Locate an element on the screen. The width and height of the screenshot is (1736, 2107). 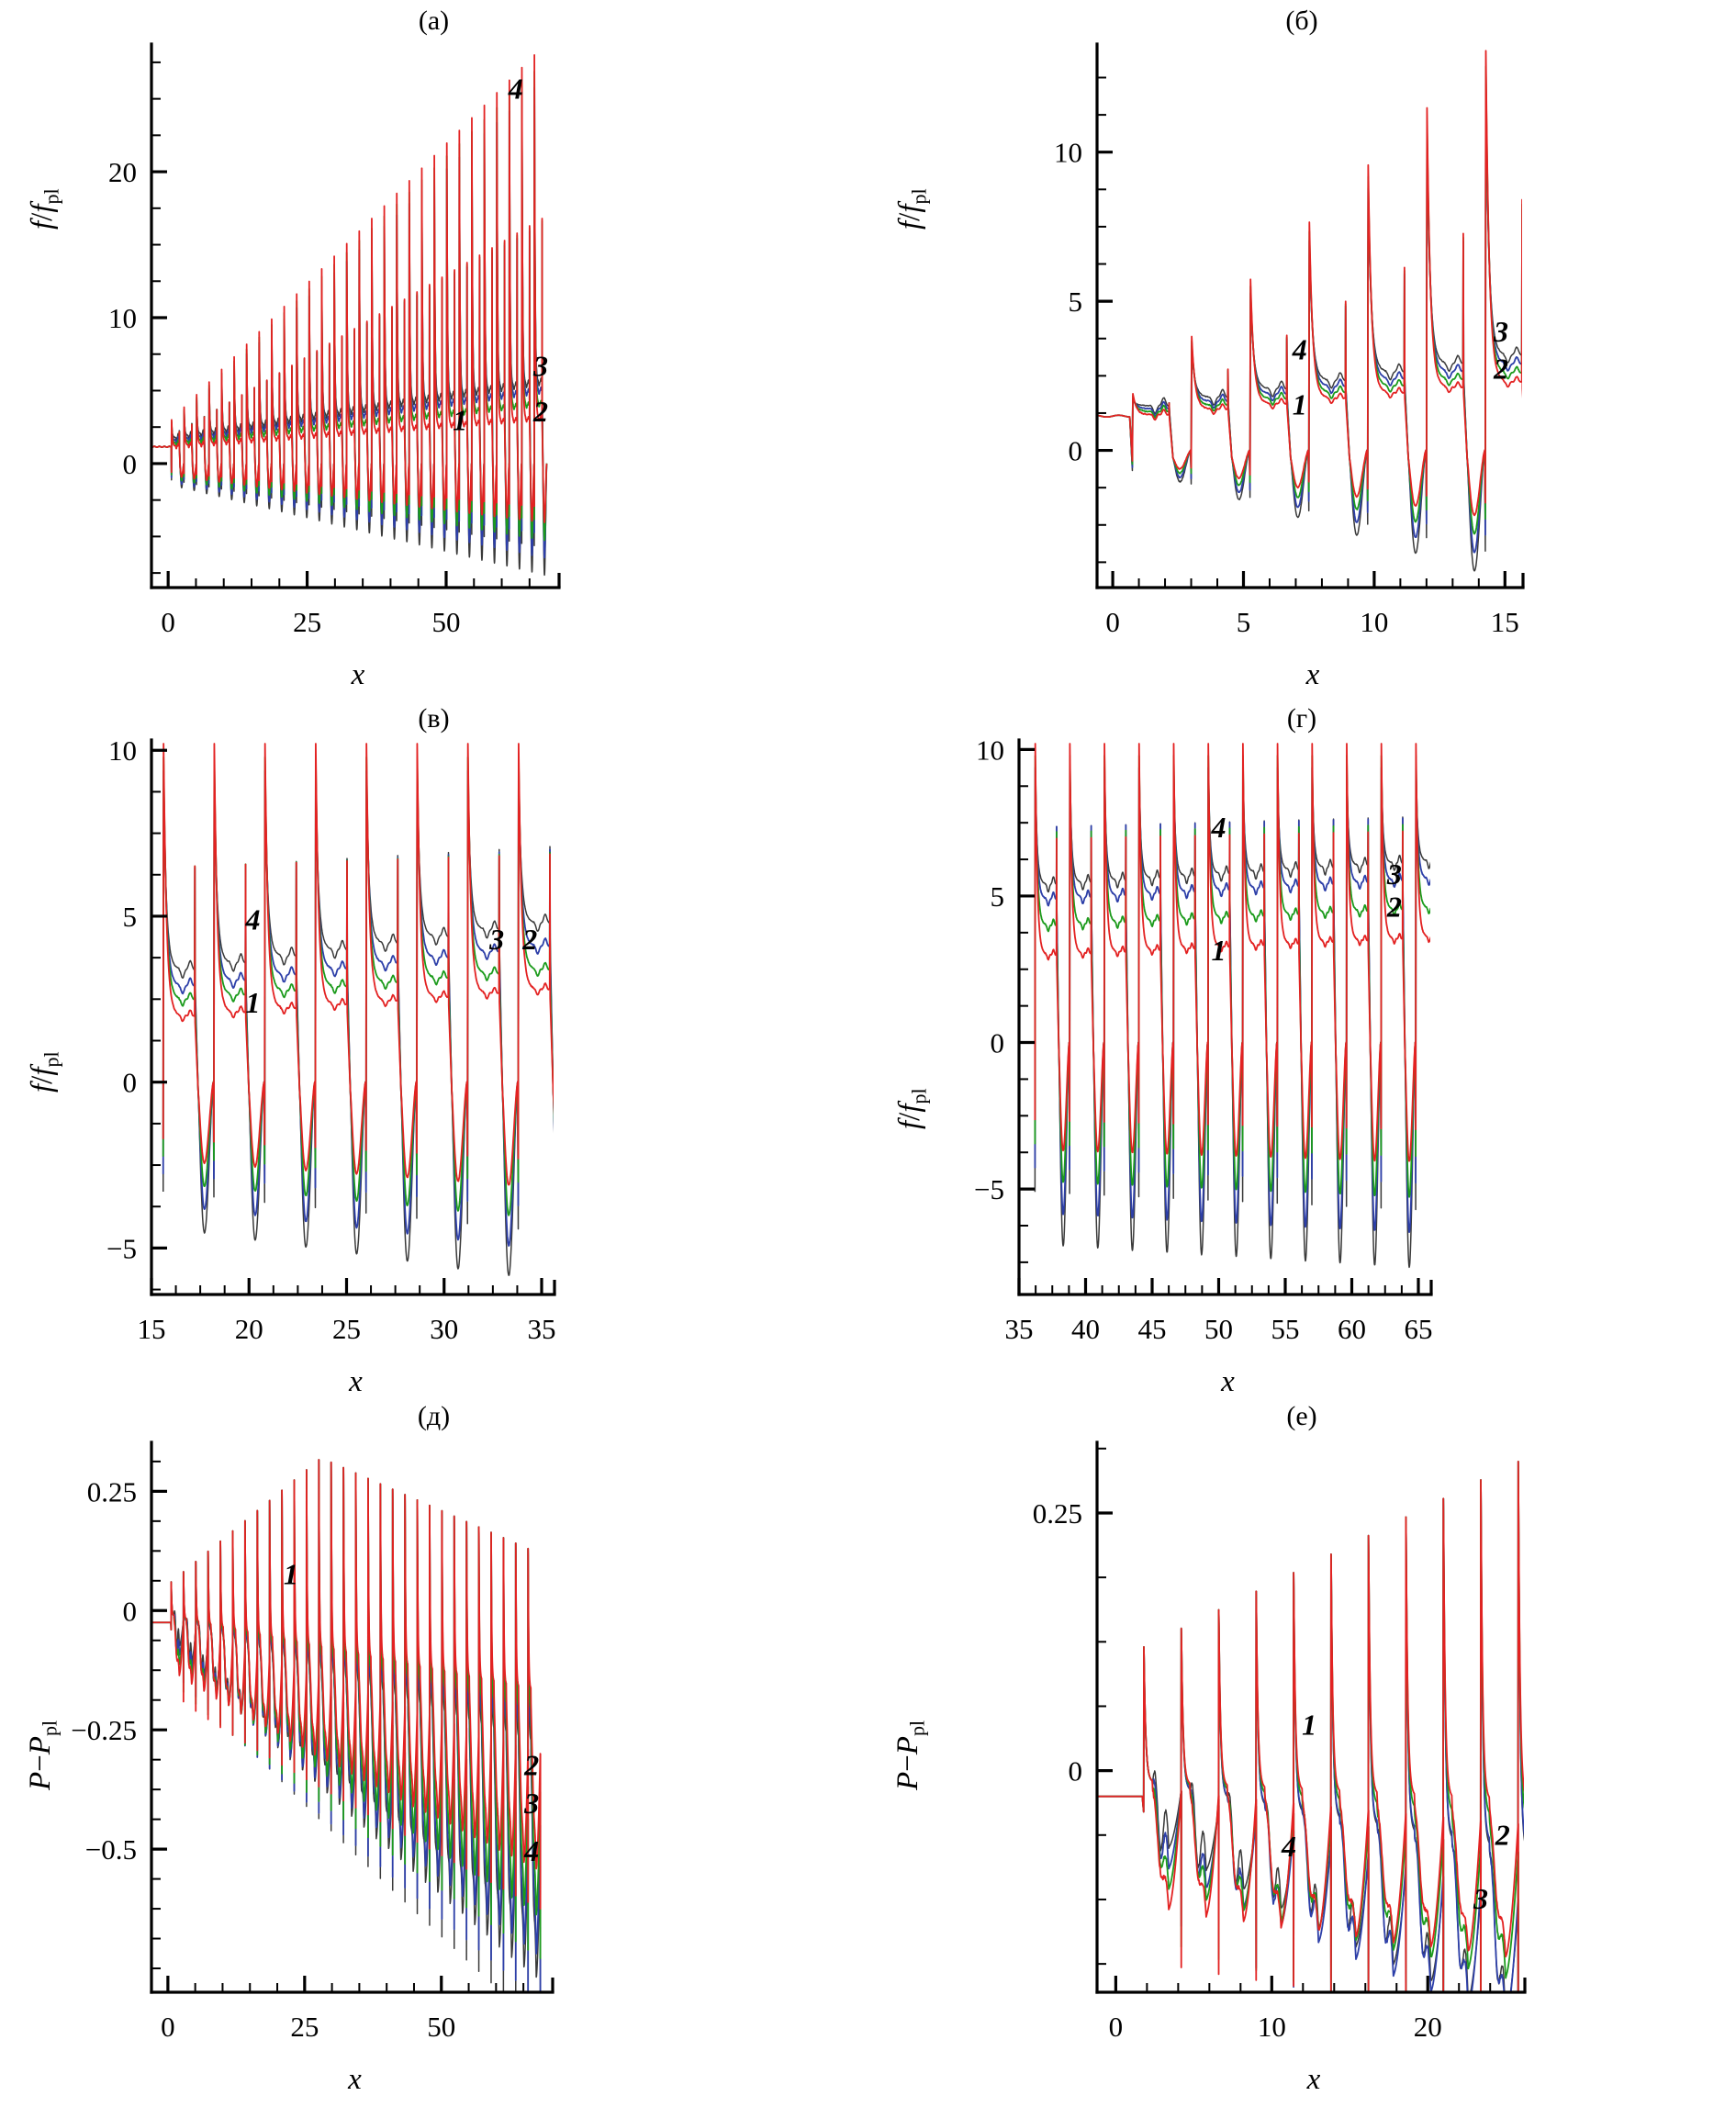
panel-g-svg: −5 0 5 10 35 40 45 50 55 60 65 x 4 1 32 is located at coordinates (1203, 1066).